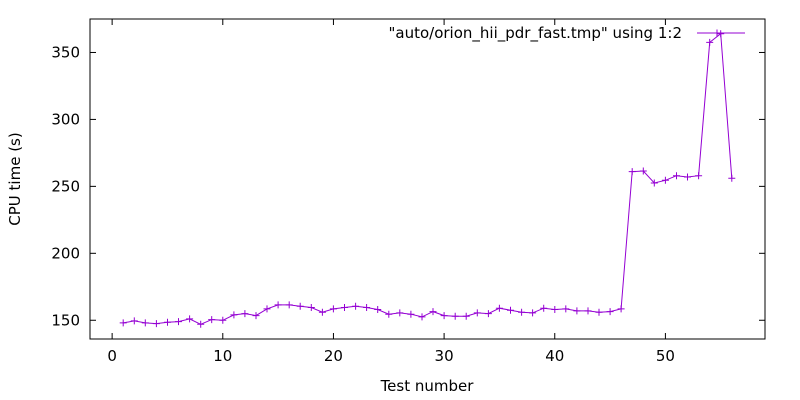 This screenshot has height=400, width=800. I want to click on legend: "auto/orion_hii_pdr_fast.tmp" using 1:2, so click(566, 33).